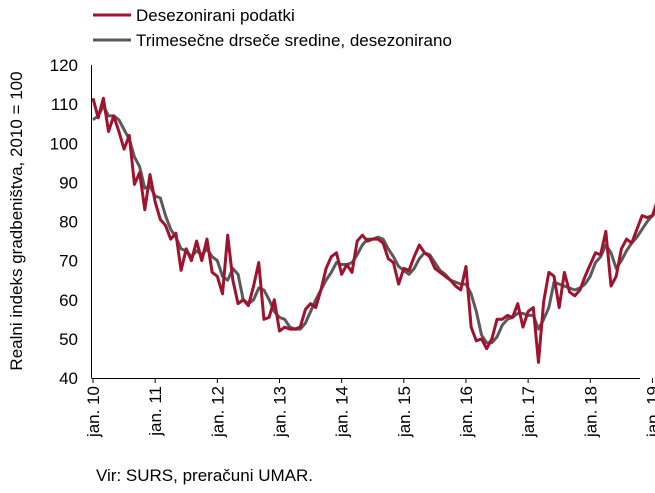 The height and width of the screenshot is (493, 655). Describe the element at coordinates (294, 40) in the screenshot. I see `legend-label-drsece-sredine: Trimesečne drseče sredine, desezonirano` at that location.